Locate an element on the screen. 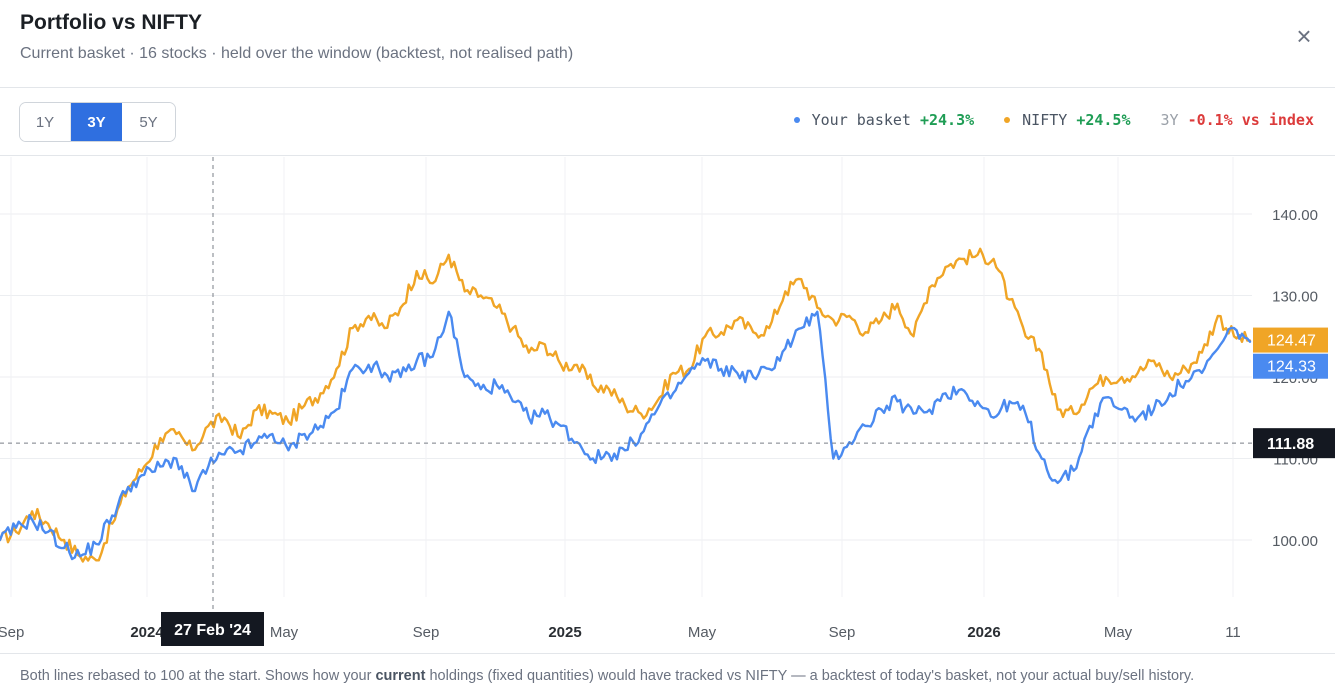  legend-nifty-return: +24.5% is located at coordinates (1103, 120).